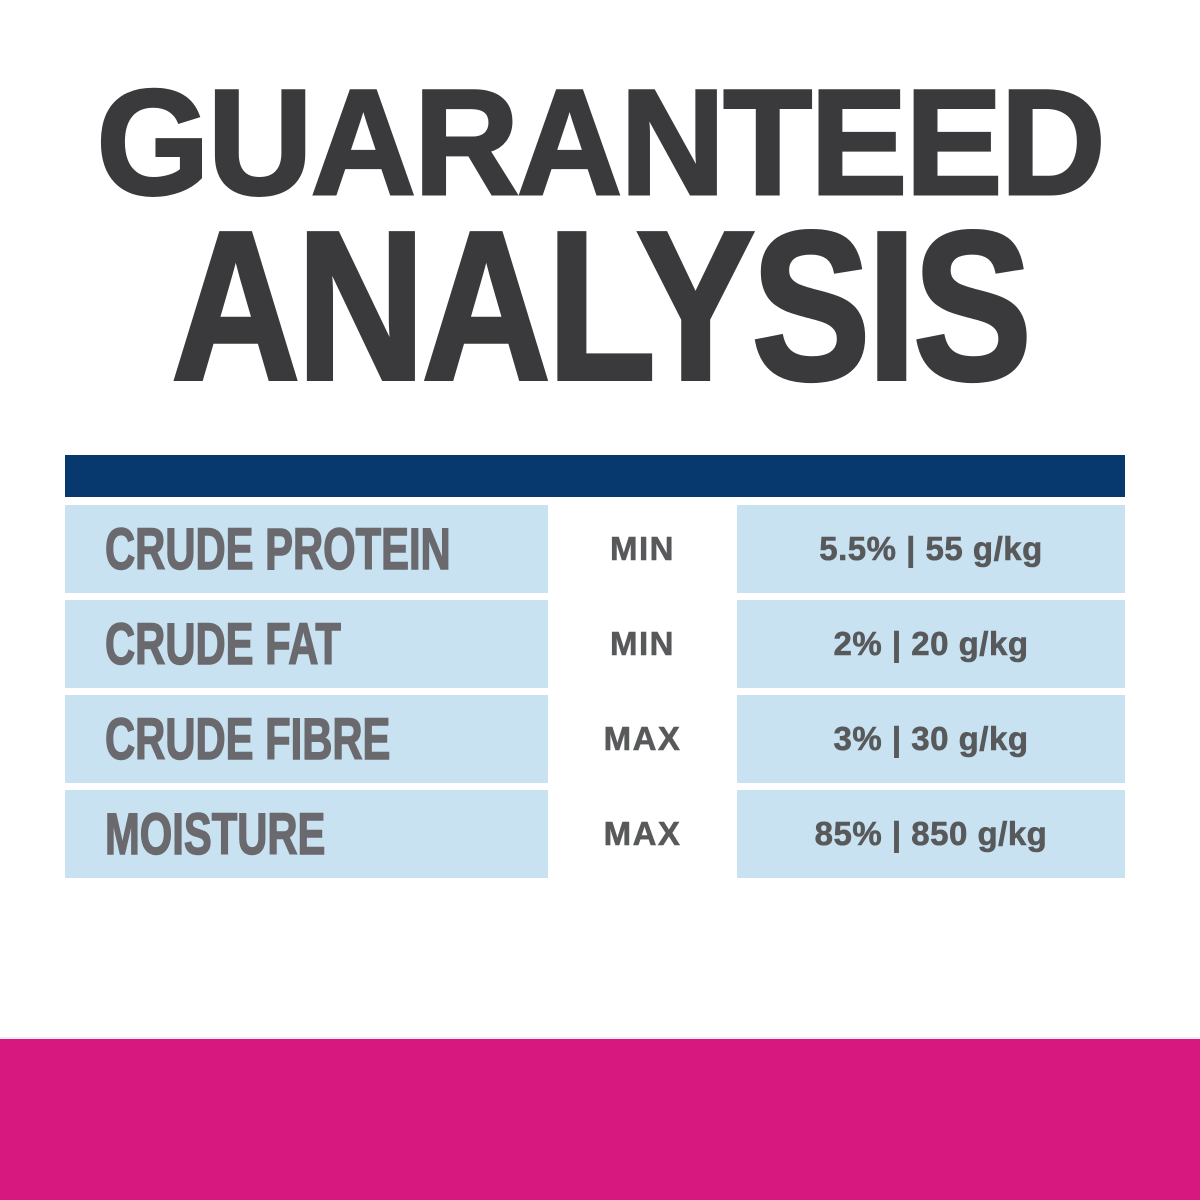 Image resolution: width=1200 pixels, height=1200 pixels. Describe the element at coordinates (602, 305) in the screenshot. I see `page-title-line2: ANALYSIS` at that location.